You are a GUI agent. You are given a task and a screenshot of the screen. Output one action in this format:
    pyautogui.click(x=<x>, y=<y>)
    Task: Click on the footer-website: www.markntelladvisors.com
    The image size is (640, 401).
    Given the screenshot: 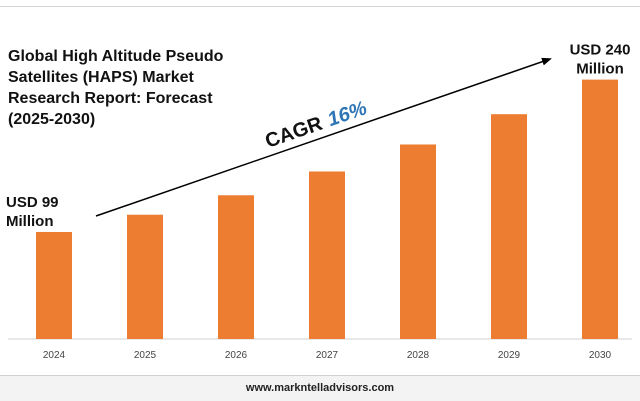 What is the action you would take?
    pyautogui.click(x=320, y=388)
    